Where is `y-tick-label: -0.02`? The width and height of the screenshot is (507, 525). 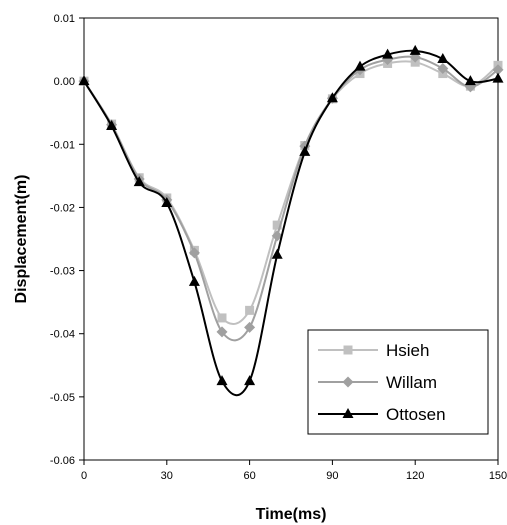
y-tick-label: -0.02 is located at coordinates (62, 208).